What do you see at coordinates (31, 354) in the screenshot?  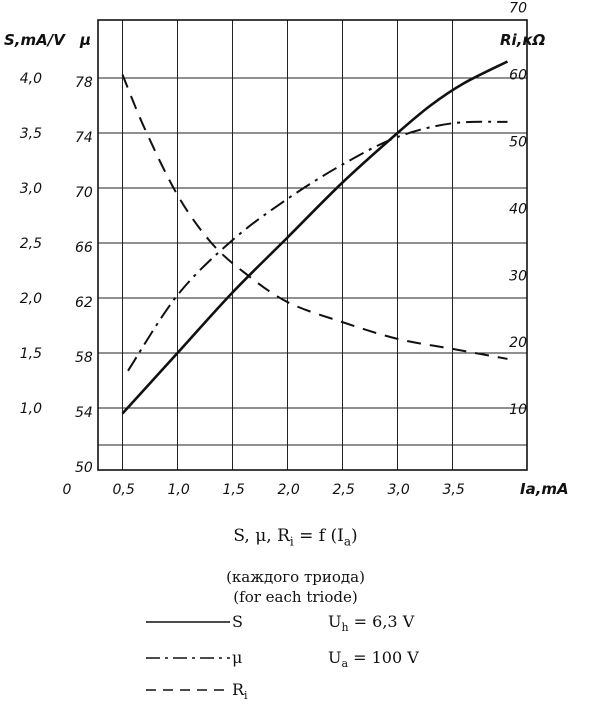 I see `s-tick-label: 1,5` at bounding box center [31, 354].